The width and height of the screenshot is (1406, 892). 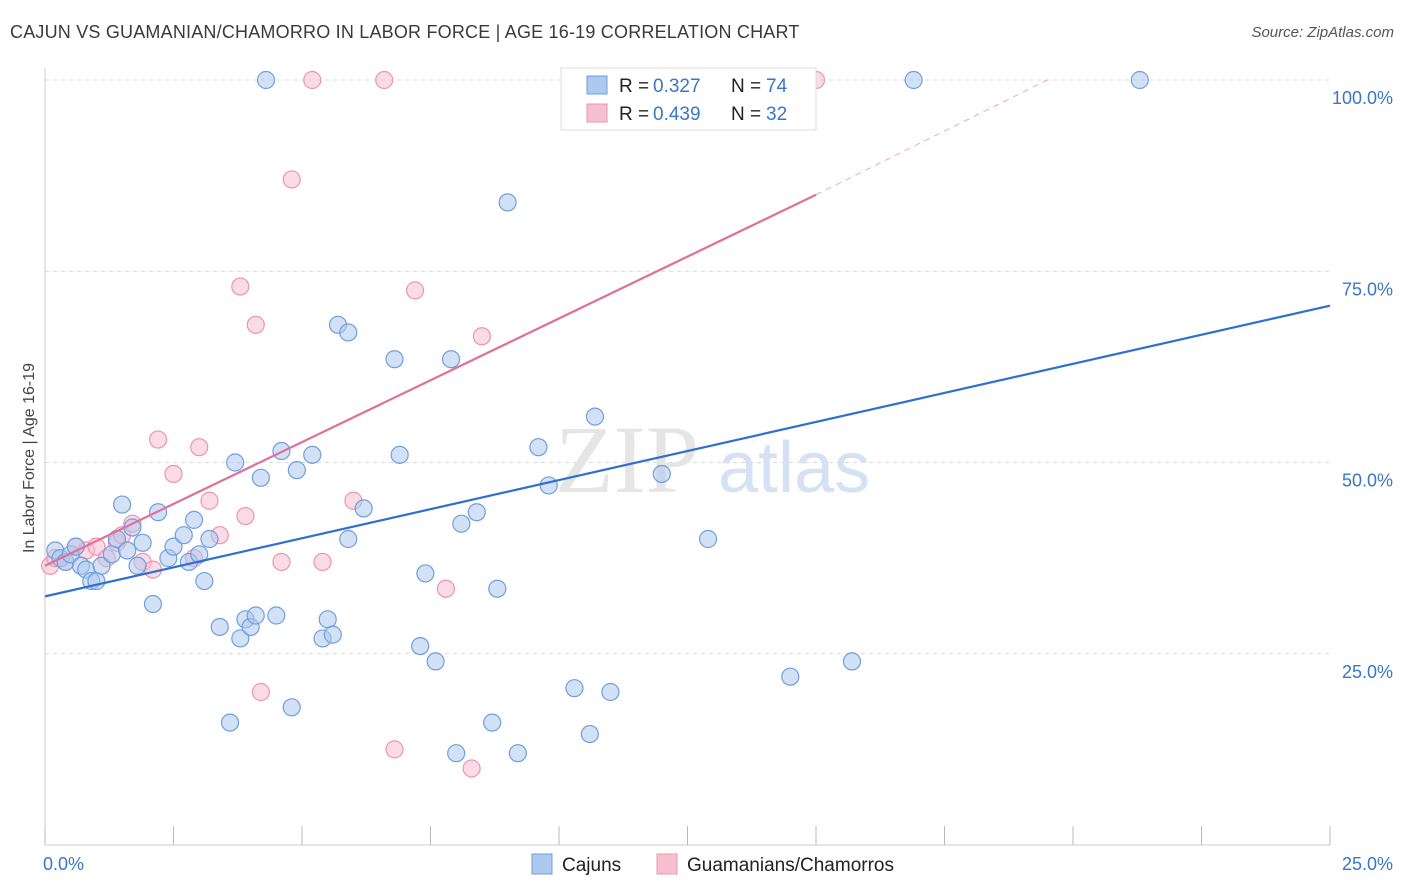 What do you see at coordinates (746, 86) in the screenshot?
I see `legend-n-label-1: N =` at bounding box center [746, 86].